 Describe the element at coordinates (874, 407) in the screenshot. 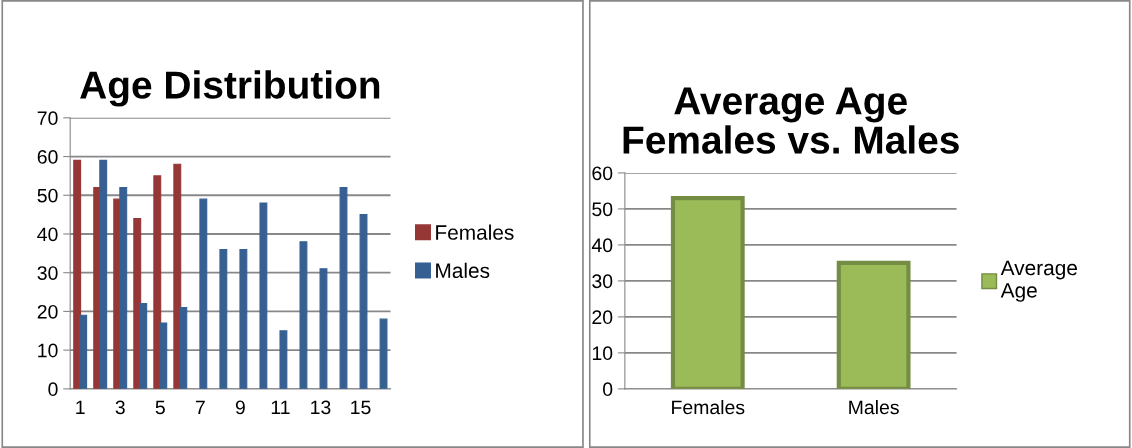

I see `x-tick-label: Males` at that location.